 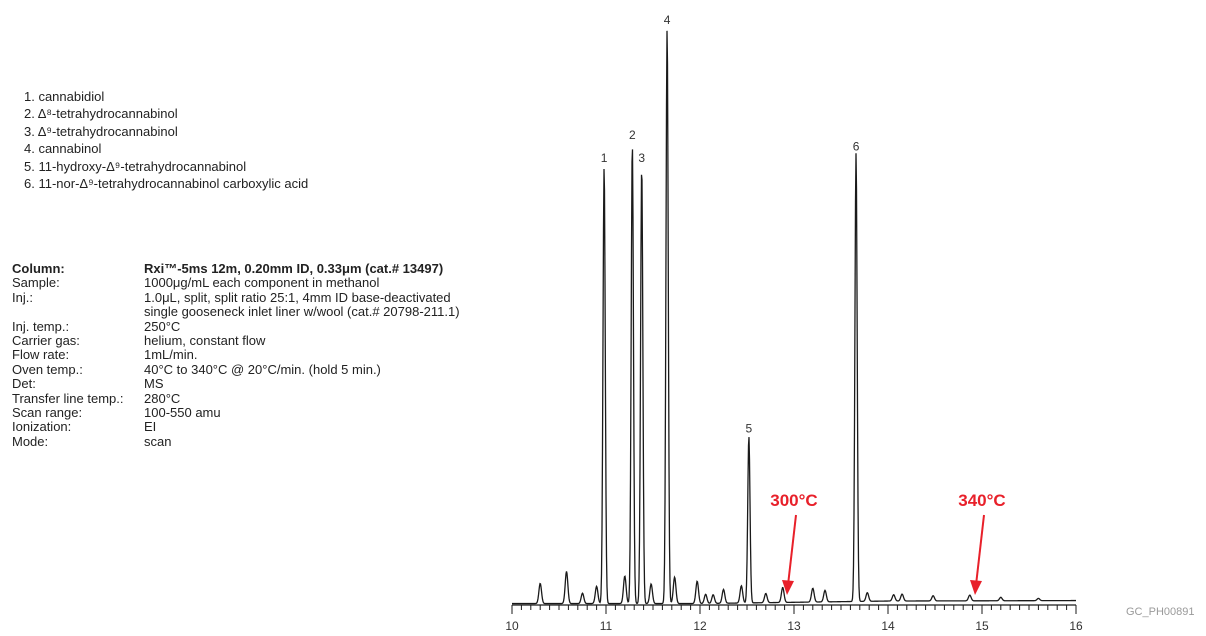 What do you see at coordinates (30, 441) in the screenshot?
I see `condition-key: Mode:` at bounding box center [30, 441].